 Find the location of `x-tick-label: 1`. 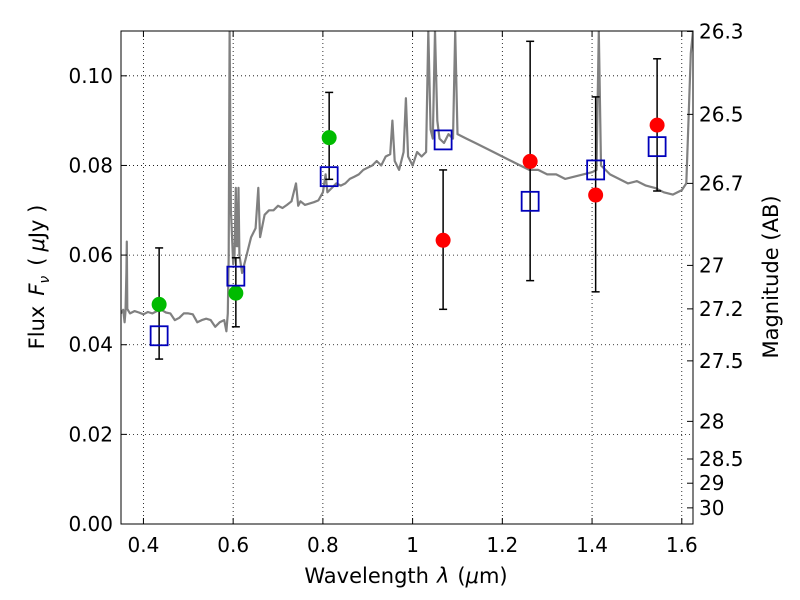

x-tick-label: 1 is located at coordinates (412, 545).